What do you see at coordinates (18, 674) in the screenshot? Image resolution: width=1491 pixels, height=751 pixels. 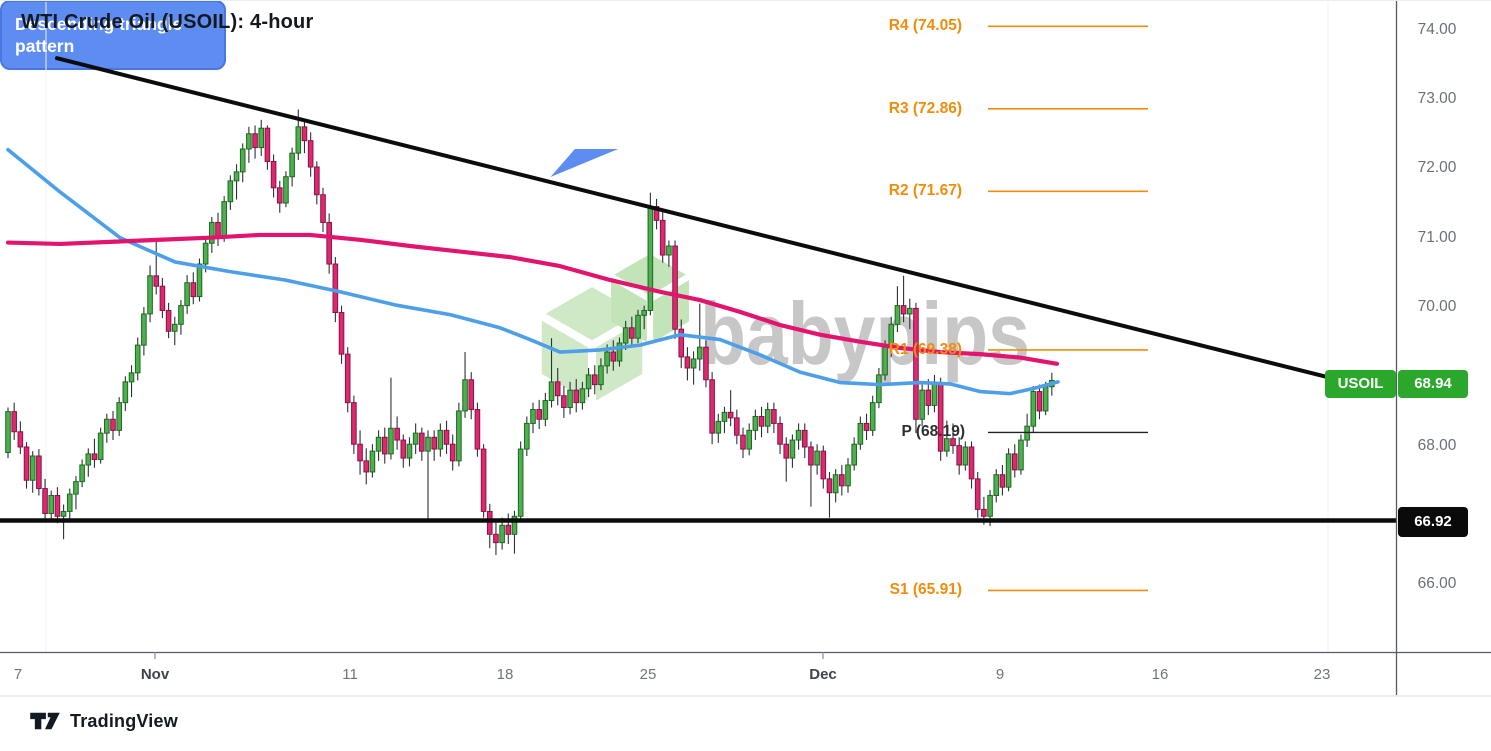 I see `date-axis-label: 7` at bounding box center [18, 674].